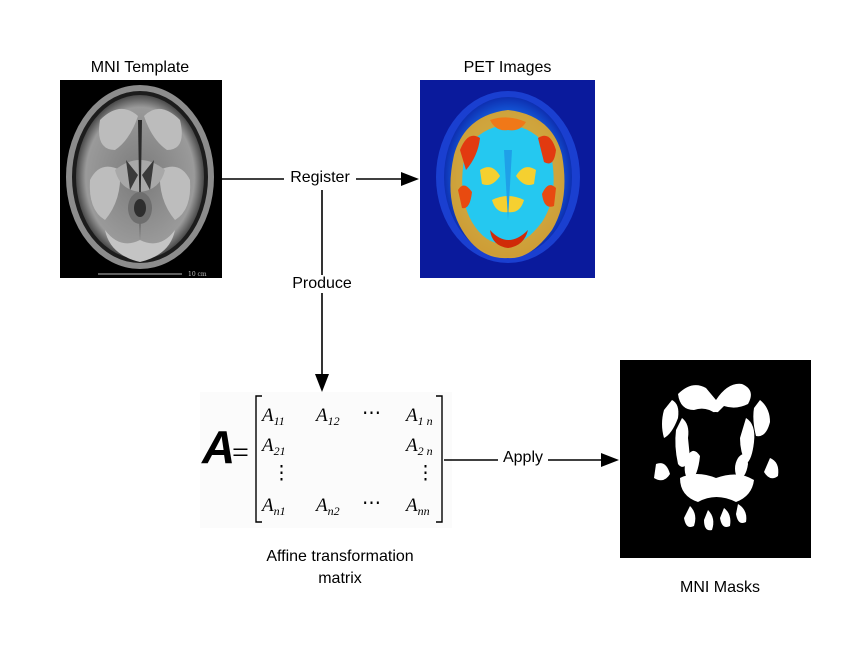  What do you see at coordinates (715, 459) in the screenshot?
I see `mni-masks-image` at bounding box center [715, 459].